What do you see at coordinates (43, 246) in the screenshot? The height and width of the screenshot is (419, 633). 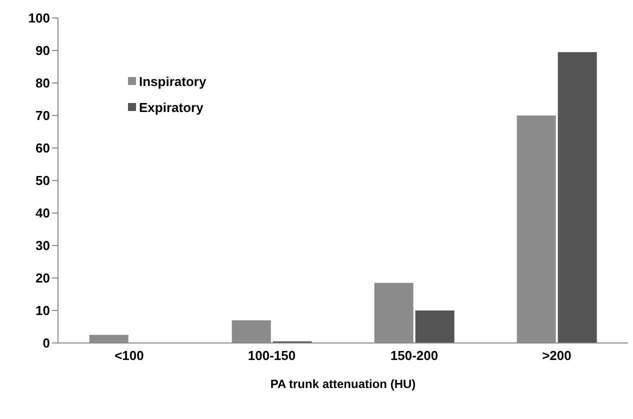 I see `y-tick-label: 30` at bounding box center [43, 246].